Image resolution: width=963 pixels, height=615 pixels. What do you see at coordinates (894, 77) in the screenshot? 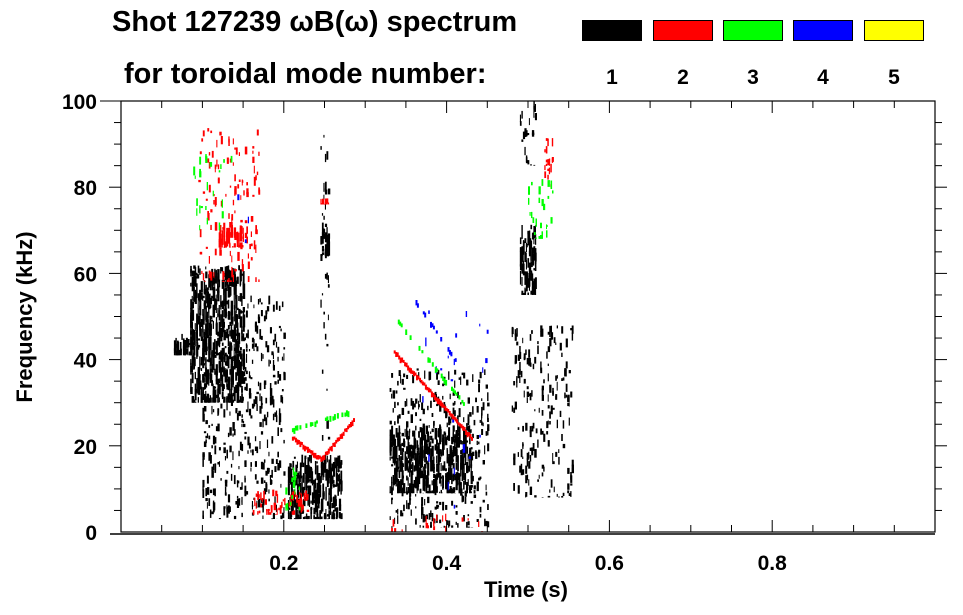
I see `legend-label-mode-5: 5` at bounding box center [894, 77].